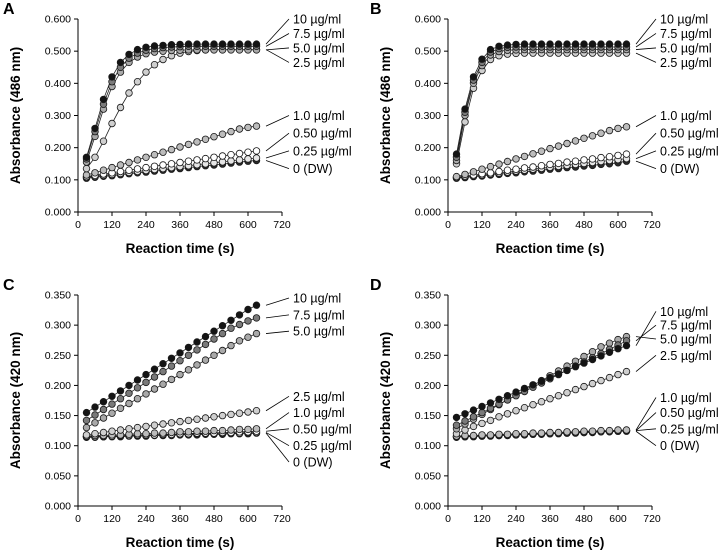 The image size is (720, 556). I want to click on x-tick-label: 240, so click(516, 225).